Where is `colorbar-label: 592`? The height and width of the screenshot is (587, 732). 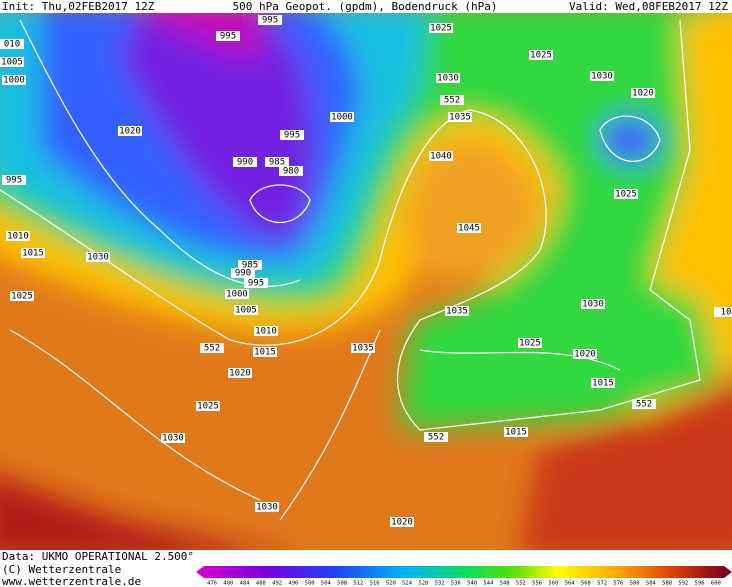 colorbar-label: 592 is located at coordinates (683, 584).